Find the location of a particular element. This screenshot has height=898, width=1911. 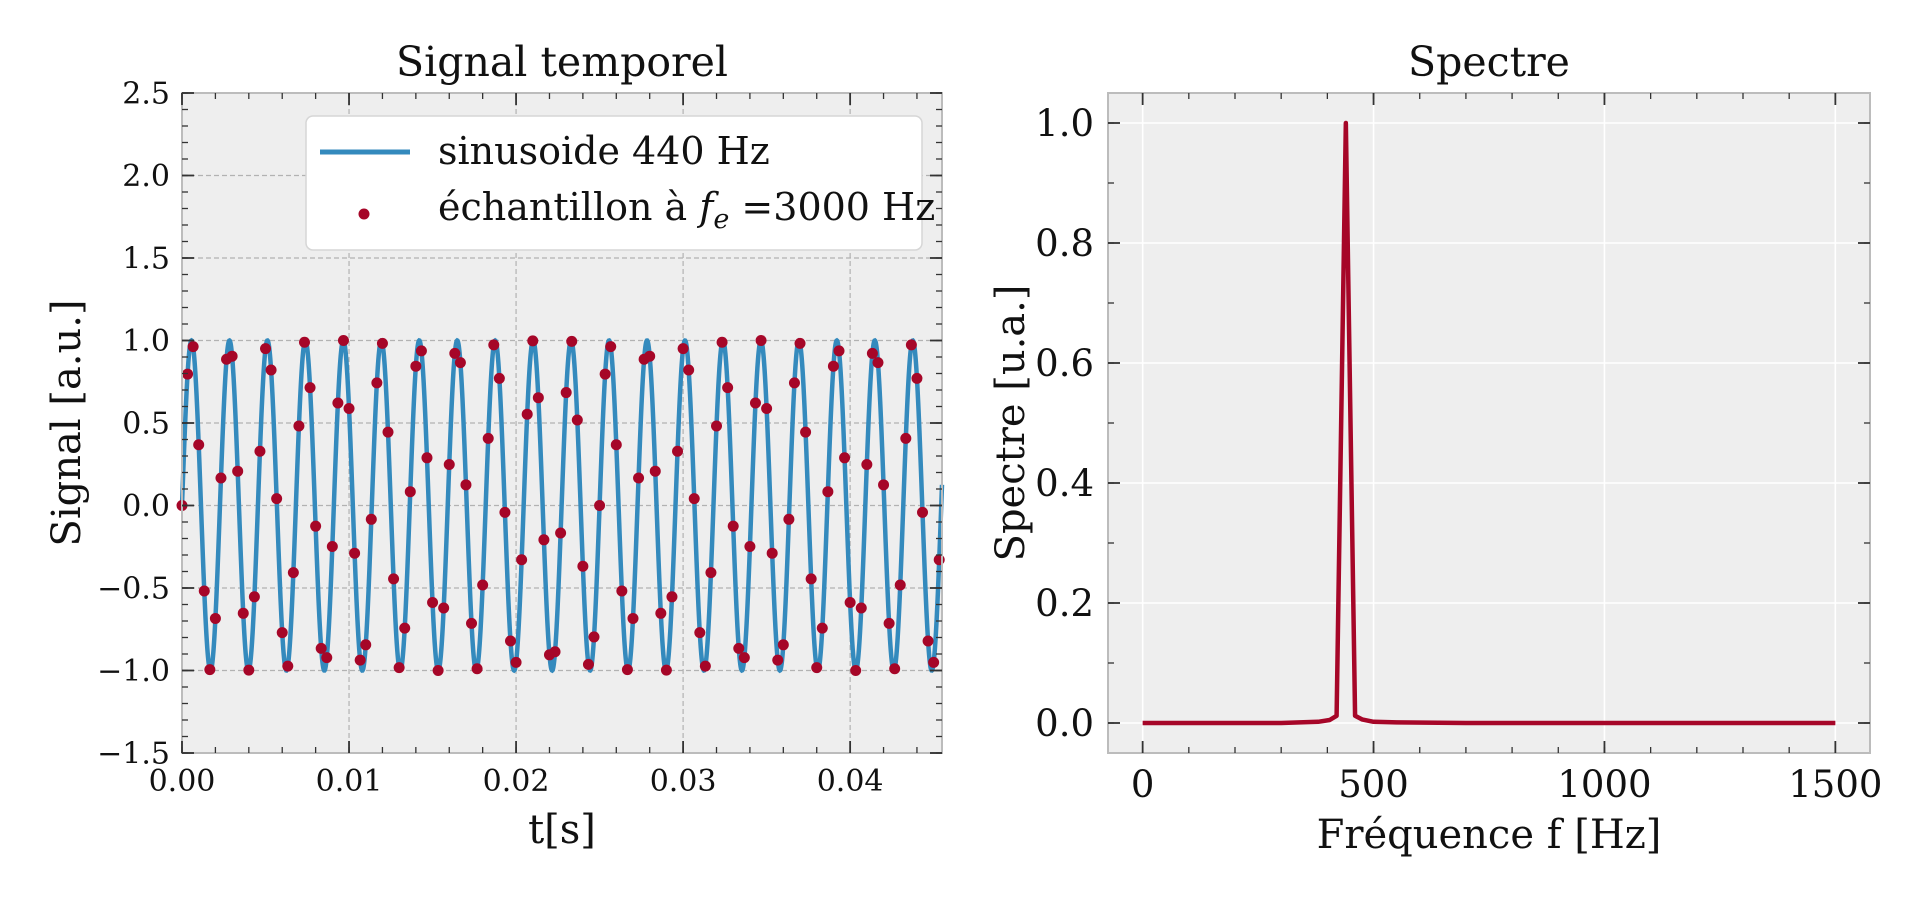

legend-entry-sinusoid: sinusoide 440 Hz is located at coordinates (604, 151).